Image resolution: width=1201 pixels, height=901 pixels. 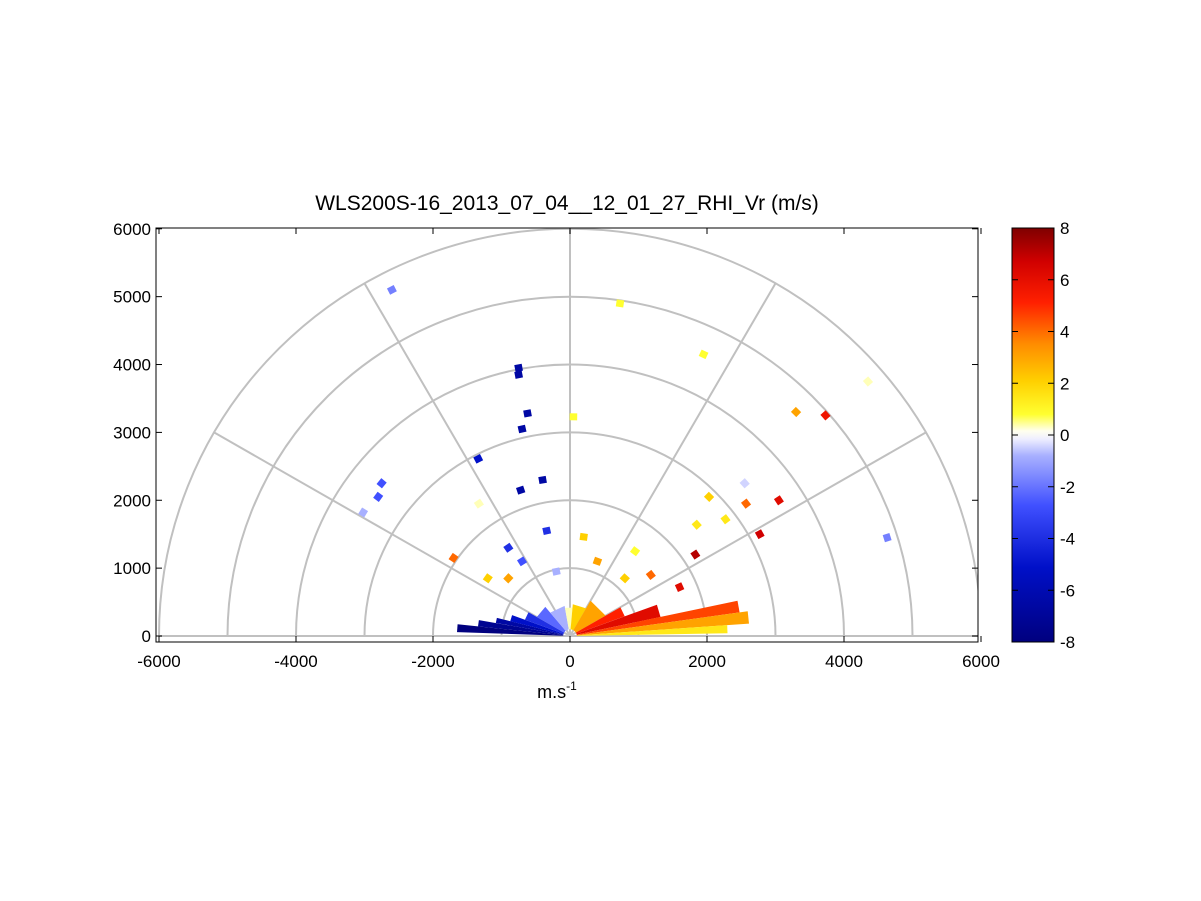 What do you see at coordinates (1067, 539) in the screenshot?
I see `colorbar-tick-label: -4` at bounding box center [1067, 539].